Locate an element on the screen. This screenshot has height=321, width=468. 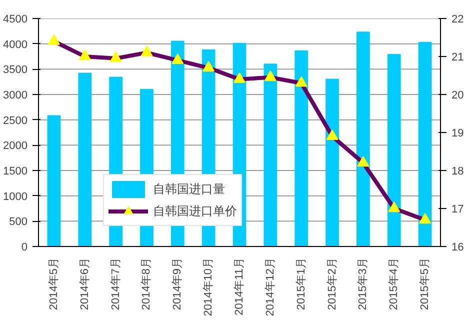
x-tick-label: 2015年2月 is located at coordinates (332, 283).